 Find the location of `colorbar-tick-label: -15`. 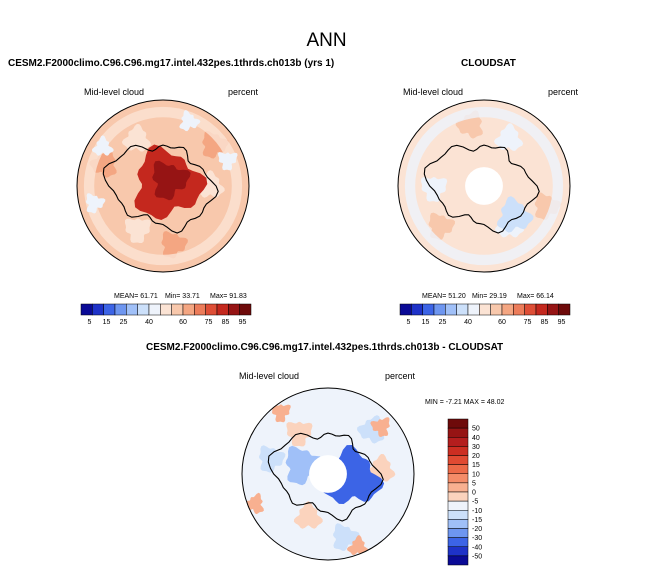

colorbar-tick-label: -15 is located at coordinates (477, 520).